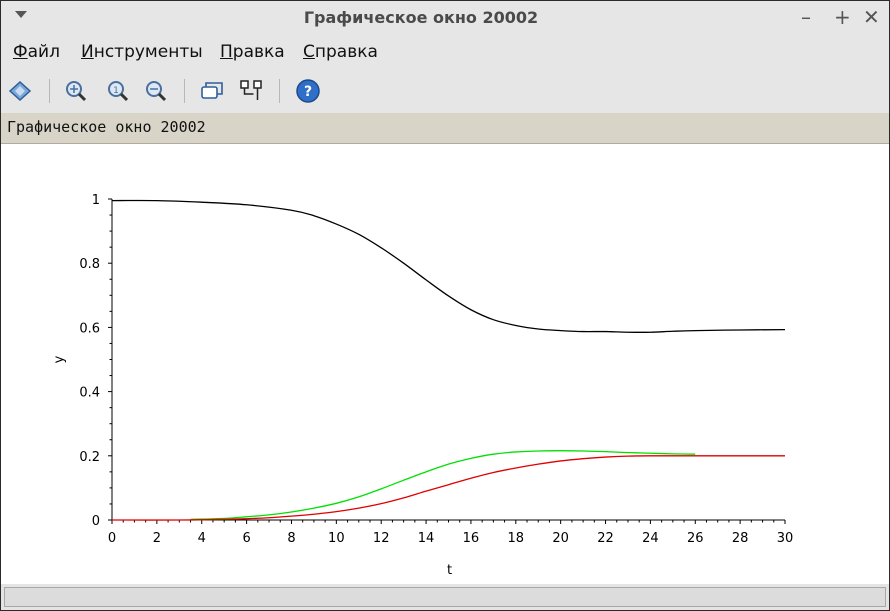  Describe the element at coordinates (96, 521) in the screenshot. I see `y-tick-label: 0` at that location.